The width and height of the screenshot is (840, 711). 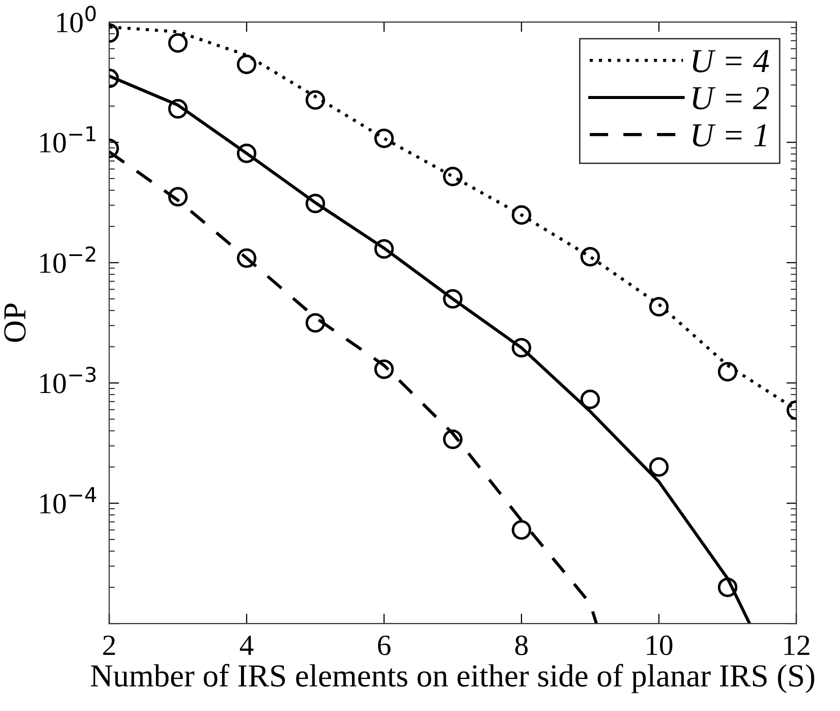 I want to click on y-tick-label: 10$^{0}$, so click(x=76, y=19).